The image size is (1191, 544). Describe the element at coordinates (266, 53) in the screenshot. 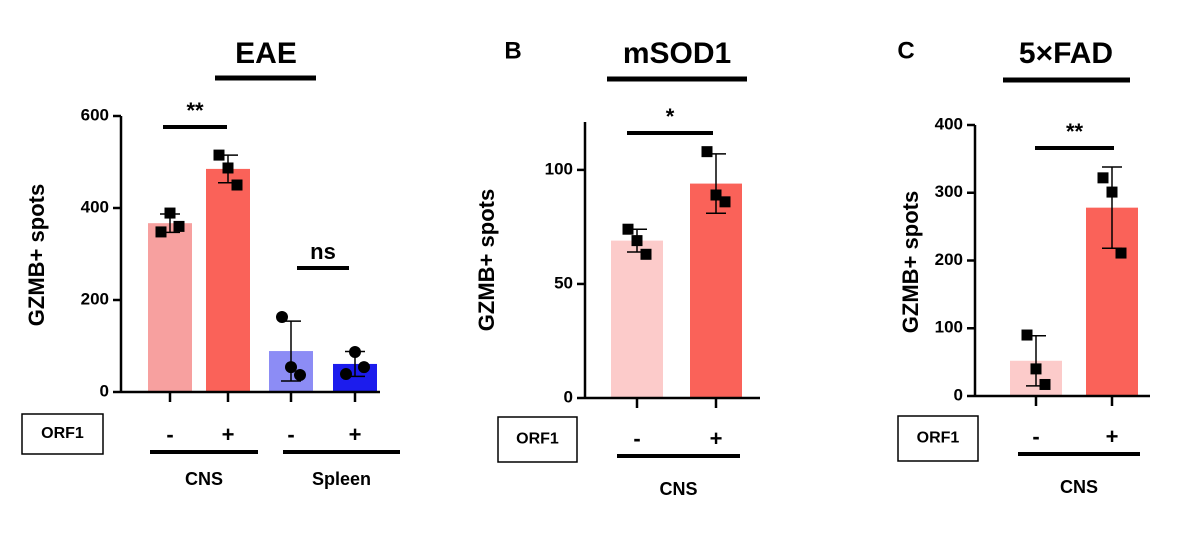

I see `chart-title: EAE` at that location.